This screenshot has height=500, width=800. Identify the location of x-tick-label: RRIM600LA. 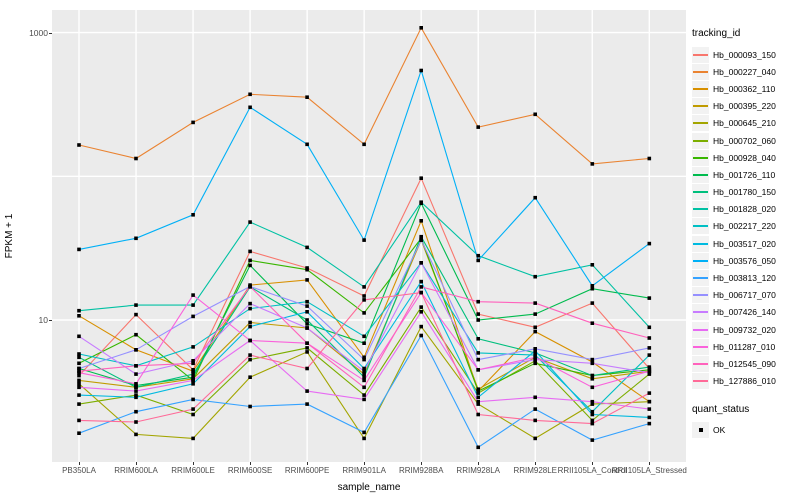
(136, 470).